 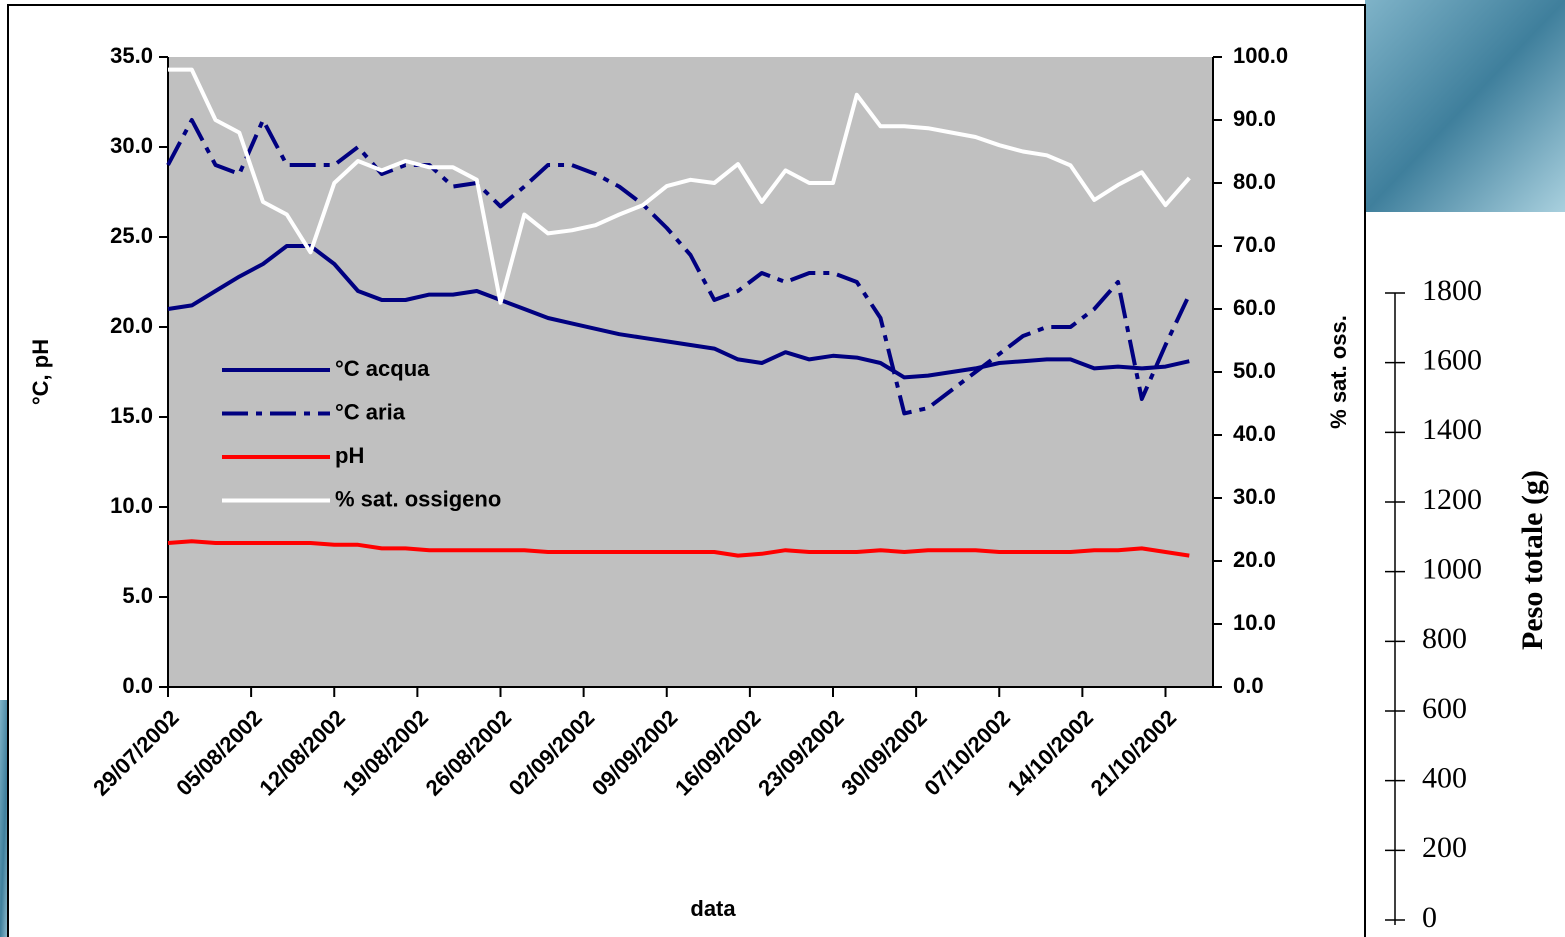 I want to click on side-axis-title: Peso totale (g), so click(x=1532, y=560).